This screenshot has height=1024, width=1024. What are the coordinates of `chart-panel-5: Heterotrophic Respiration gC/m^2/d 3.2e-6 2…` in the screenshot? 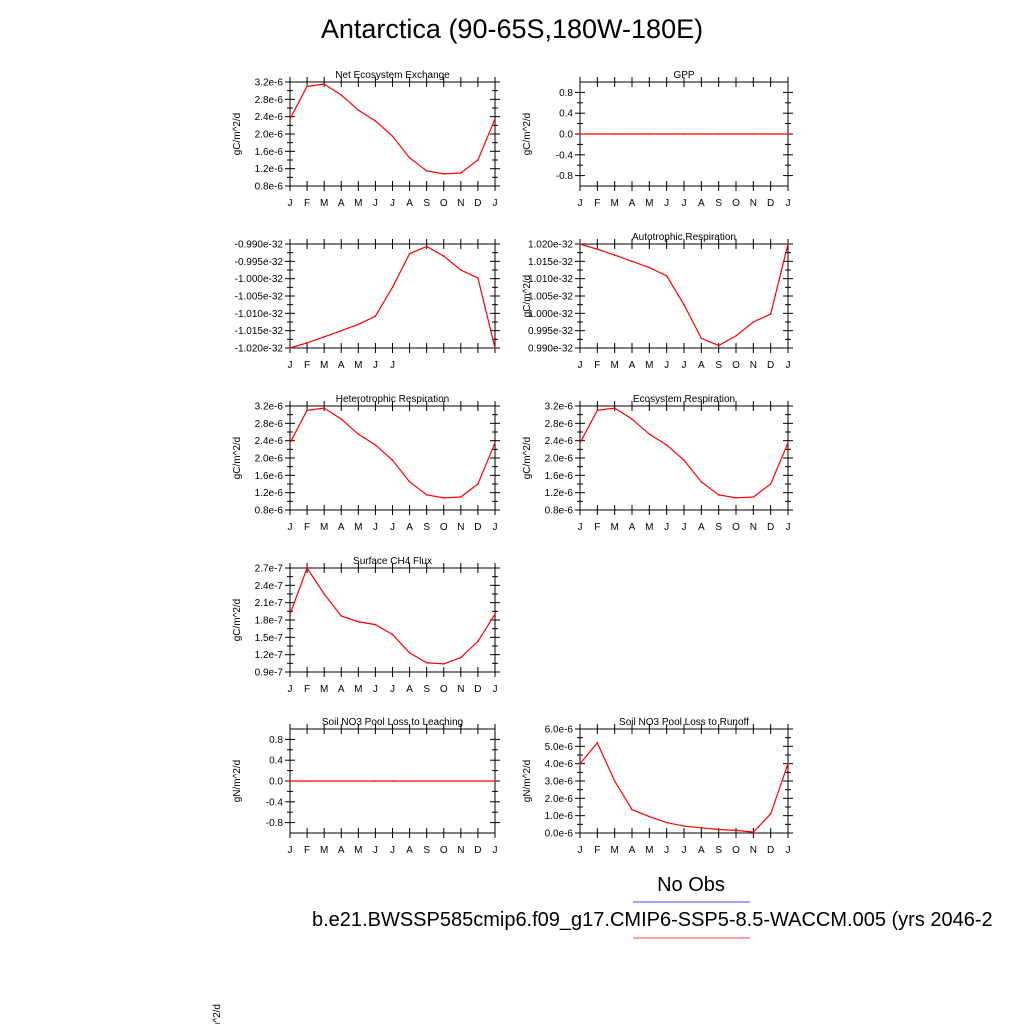 It's located at (366, 463).